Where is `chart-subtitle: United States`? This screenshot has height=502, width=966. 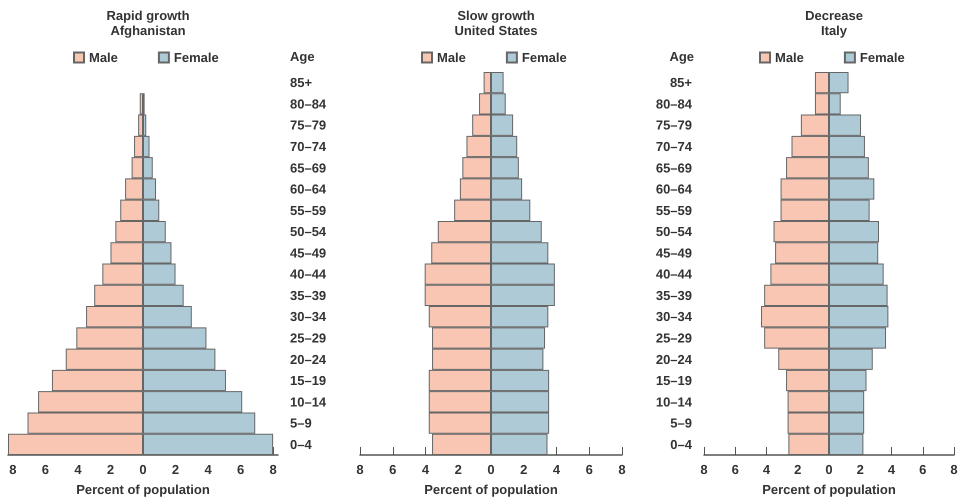
chart-subtitle: United States is located at coordinates (496, 30).